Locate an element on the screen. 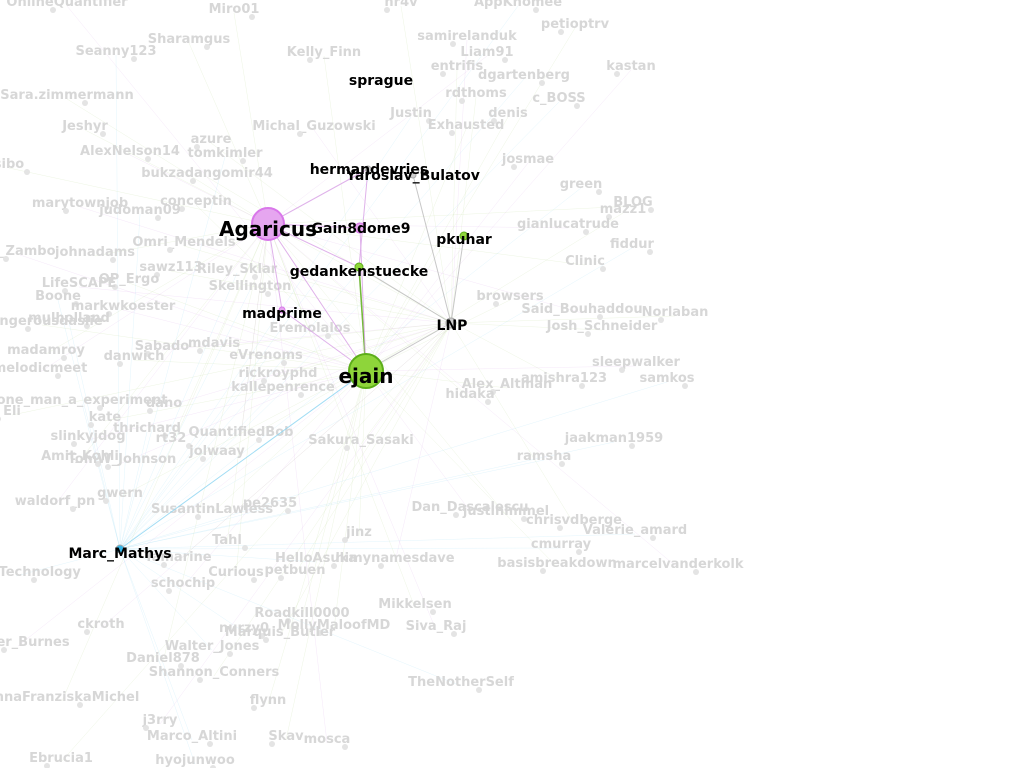 Image resolution: width=1024 pixels, height=768 pixels. node-hermandevries is located at coordinates (368, 169).